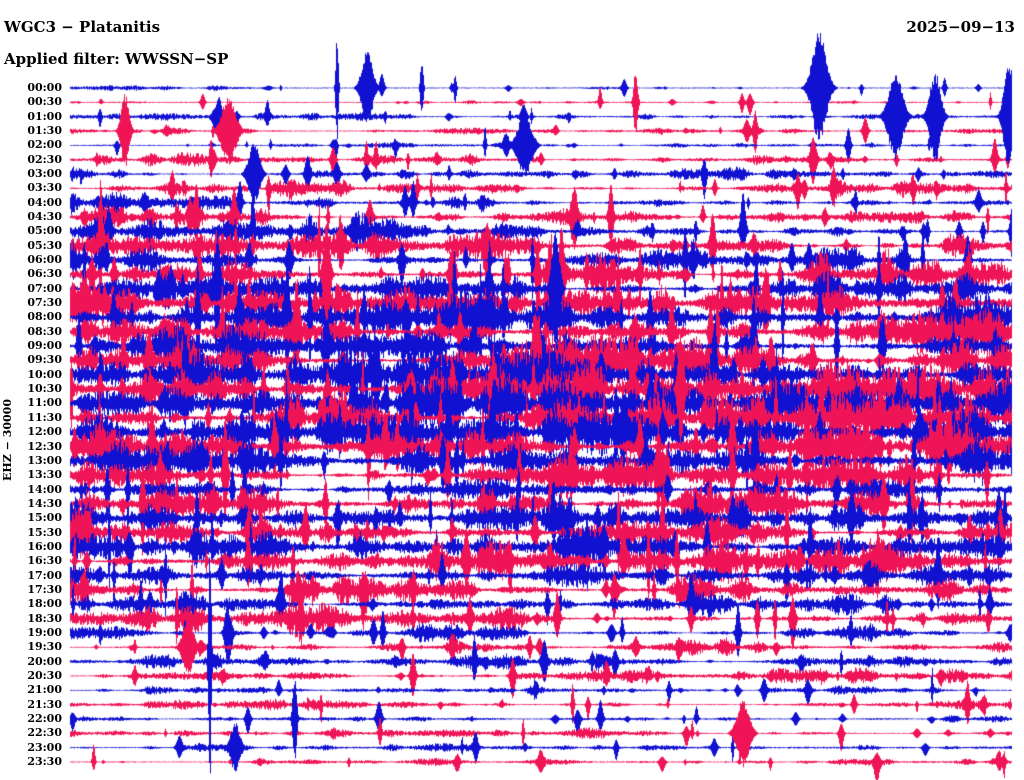 The height and width of the screenshot is (780, 1024). I want to click on time-tick-label: 07:00, so click(44, 288).